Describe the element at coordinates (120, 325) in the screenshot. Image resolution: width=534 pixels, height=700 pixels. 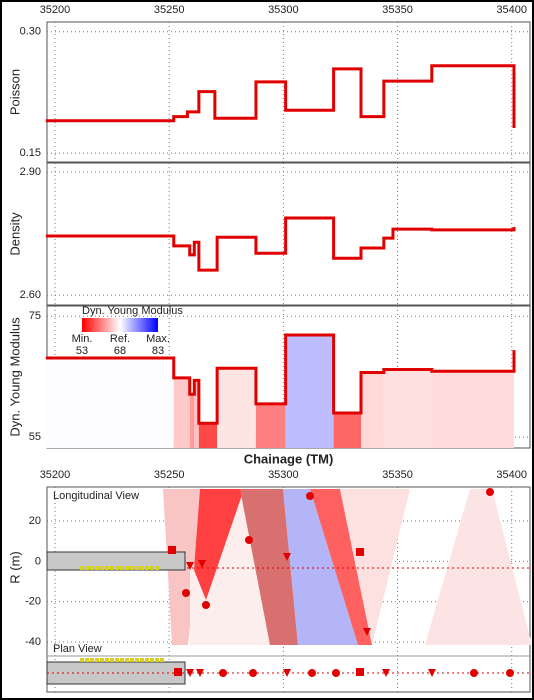
I see `legend-colorbar` at that location.